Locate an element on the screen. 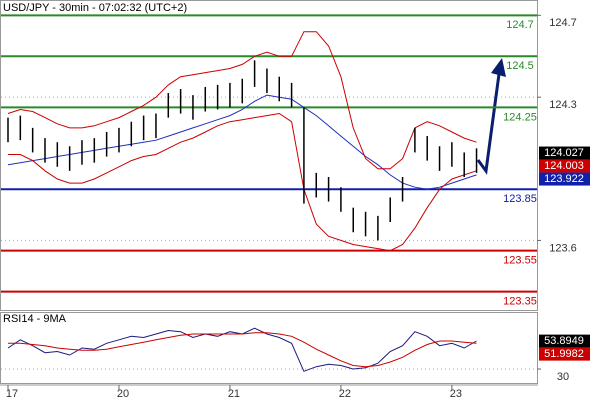 The image size is (590, 401). level-label: 123.35 is located at coordinates (520, 301).